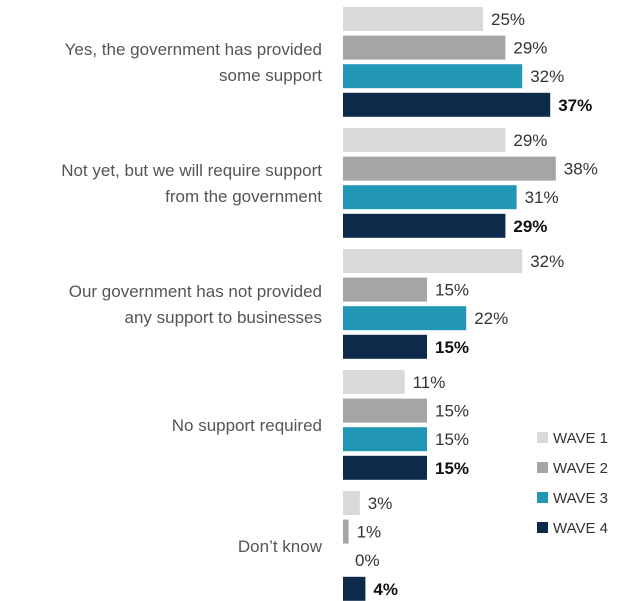 The height and width of the screenshot is (601, 619). What do you see at coordinates (575, 105) in the screenshot?
I see `value-label: 37%` at bounding box center [575, 105].